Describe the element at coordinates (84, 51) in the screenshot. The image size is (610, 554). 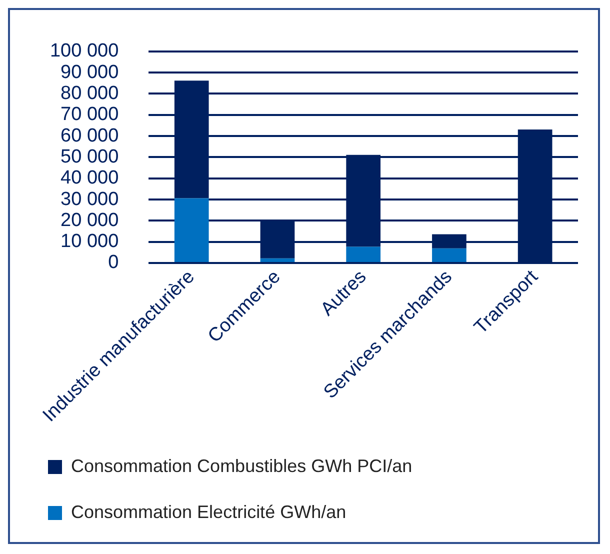
I see `y-tick-label: 100 000` at that location.